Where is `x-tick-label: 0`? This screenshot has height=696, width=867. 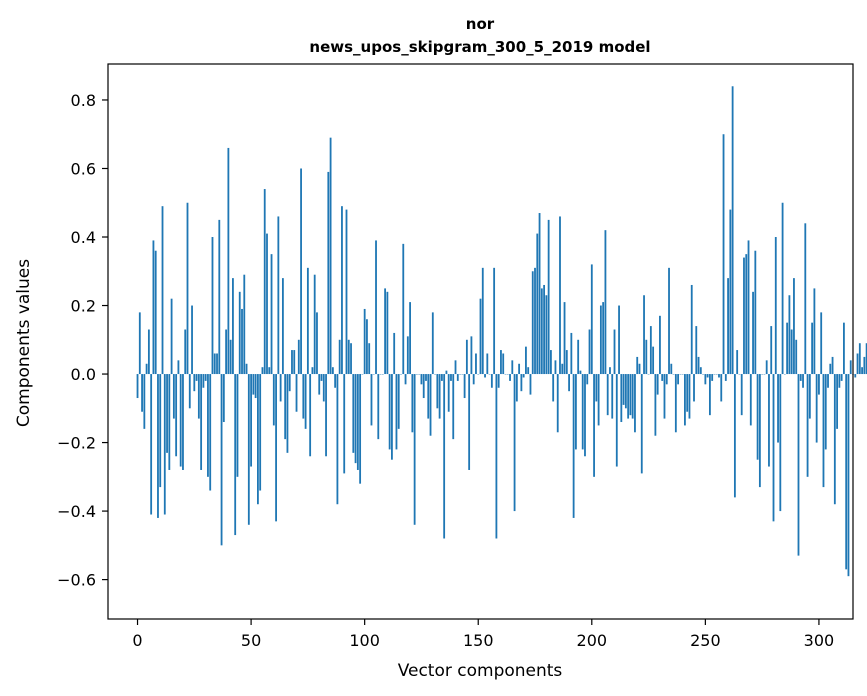 x-tick-label: 0 is located at coordinates (137, 640).